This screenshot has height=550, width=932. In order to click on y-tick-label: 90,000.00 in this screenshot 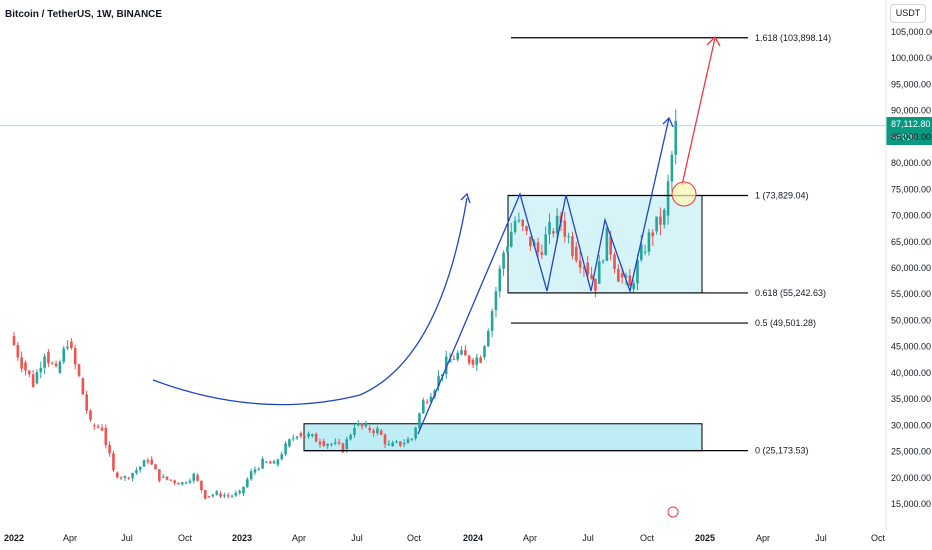, I will do `click(911, 111)`.